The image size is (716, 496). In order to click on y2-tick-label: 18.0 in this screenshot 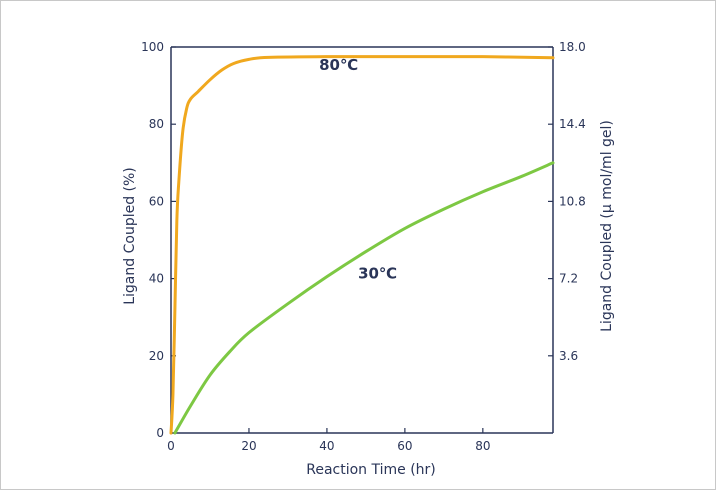, I will do `click(572, 47)`.